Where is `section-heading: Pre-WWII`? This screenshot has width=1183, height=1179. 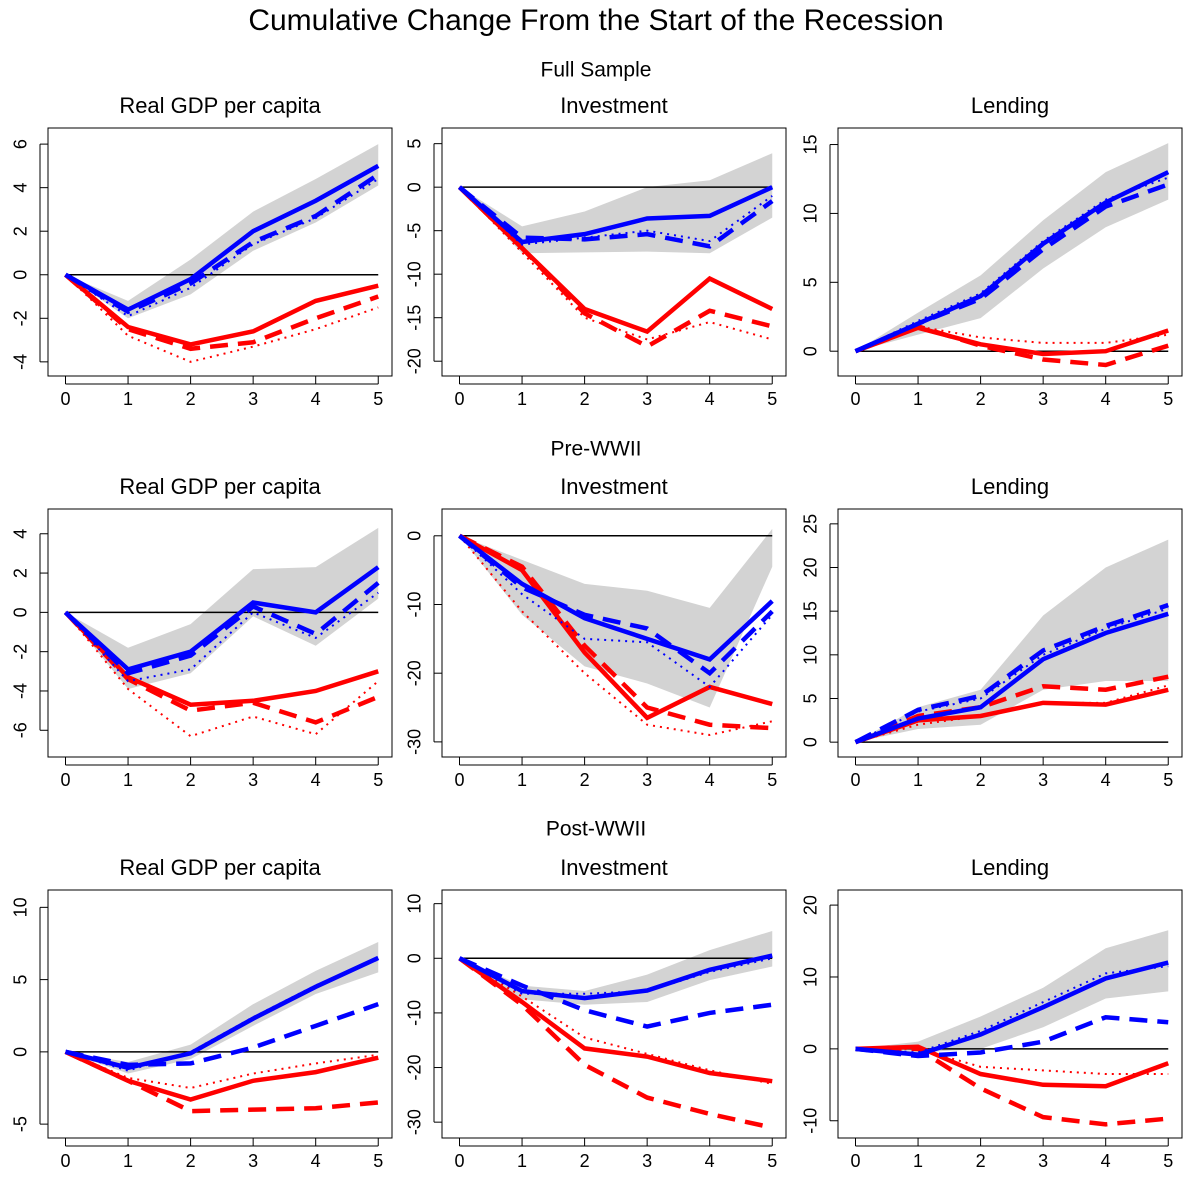 section-heading: Pre-WWII is located at coordinates (596, 449).